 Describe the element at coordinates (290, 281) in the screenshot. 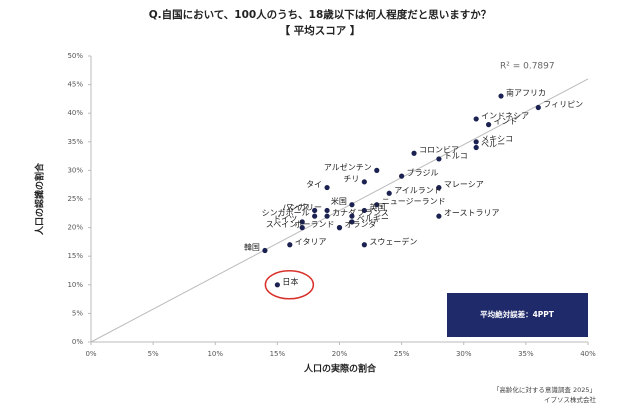

I see `point-label: 日本` at that location.